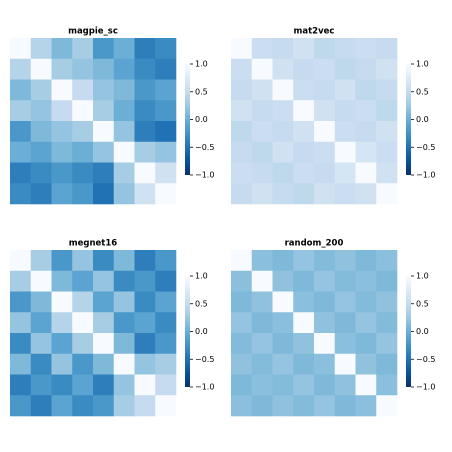  Describe the element at coordinates (314, 244) in the screenshot. I see `panel-title: random_200` at that location.